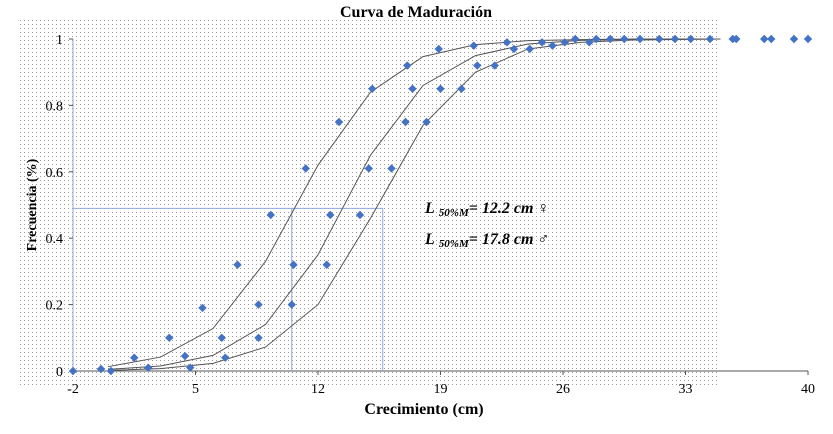 This screenshot has width=833, height=434. I want to click on chart-title: Curva de Maduración, so click(416, 12).